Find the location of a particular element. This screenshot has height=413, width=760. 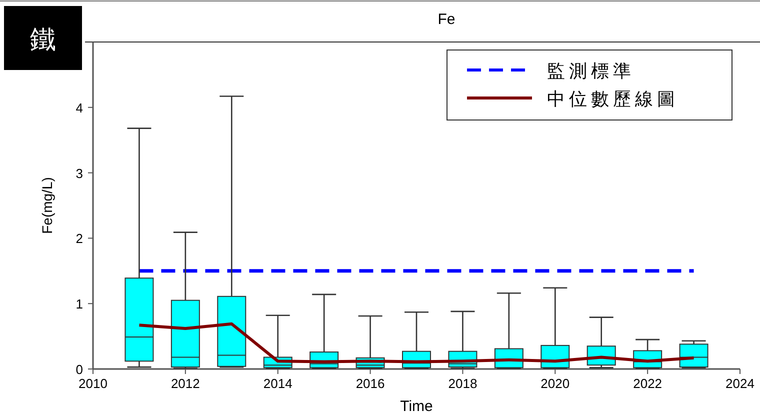

x-tick-label: 2022 is located at coordinates (647, 383).